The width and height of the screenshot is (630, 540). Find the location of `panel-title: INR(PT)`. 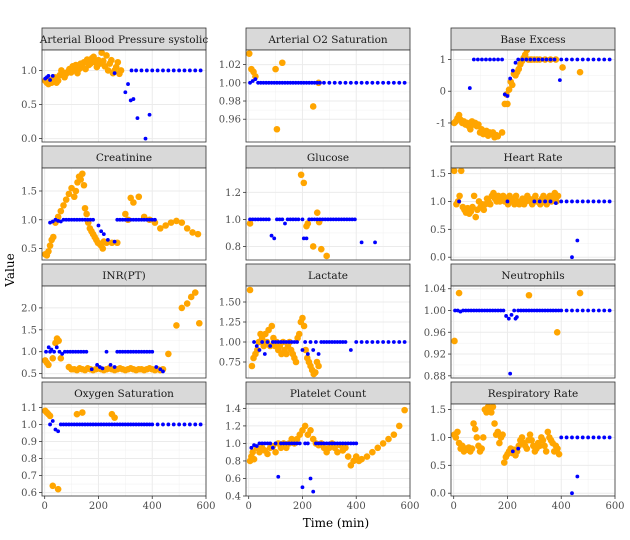

panel-title: INR(PT) is located at coordinates (124, 276).